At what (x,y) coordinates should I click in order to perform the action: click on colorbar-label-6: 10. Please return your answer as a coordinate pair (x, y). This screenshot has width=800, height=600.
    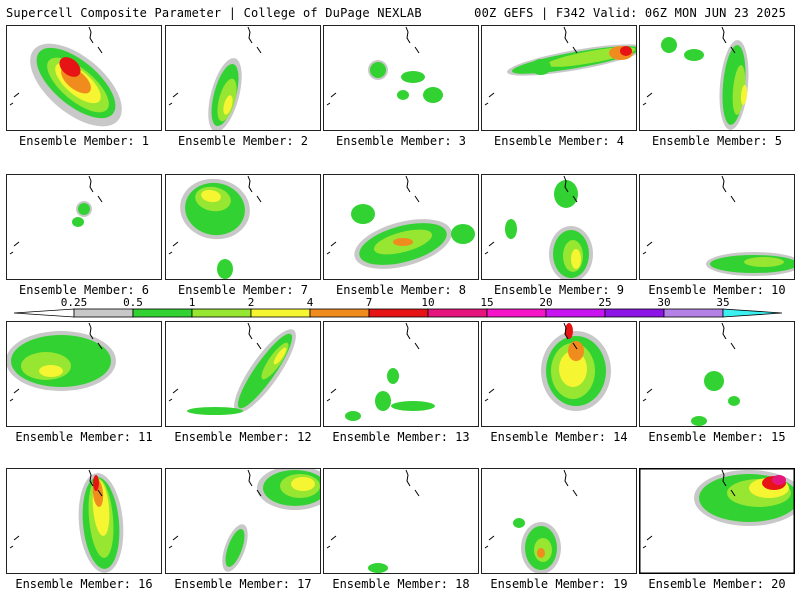
    Looking at the image, I should click on (427, 302).